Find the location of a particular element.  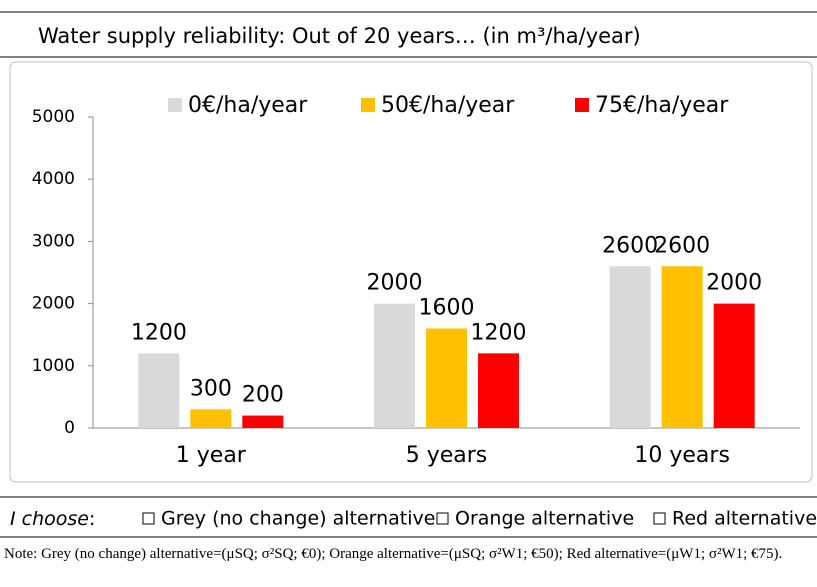

choice-option: Red alternative is located at coordinates (744, 519).